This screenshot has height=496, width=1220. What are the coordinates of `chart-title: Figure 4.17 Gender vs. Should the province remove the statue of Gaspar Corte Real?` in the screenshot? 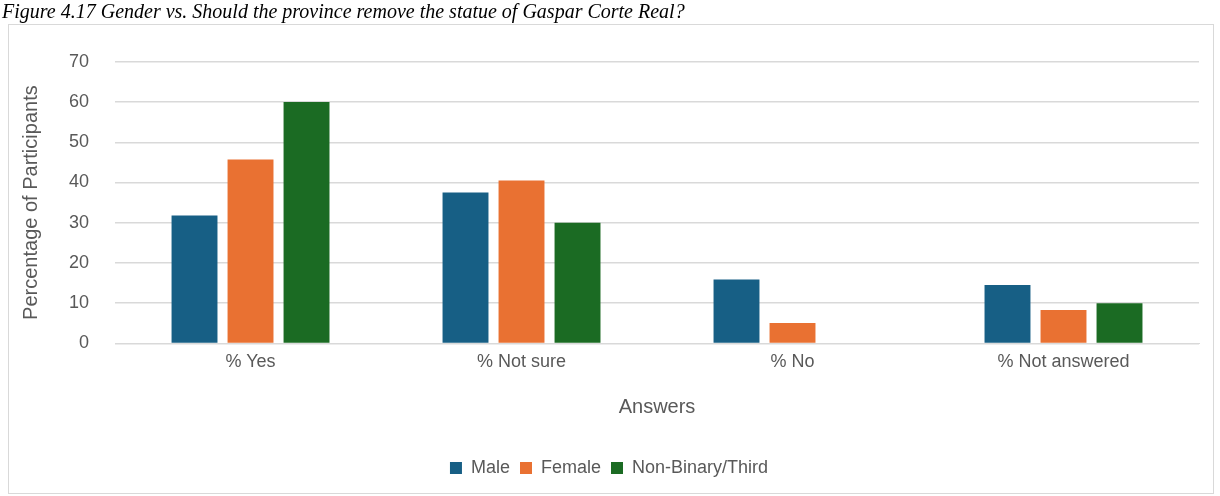 It's located at (343, 11).